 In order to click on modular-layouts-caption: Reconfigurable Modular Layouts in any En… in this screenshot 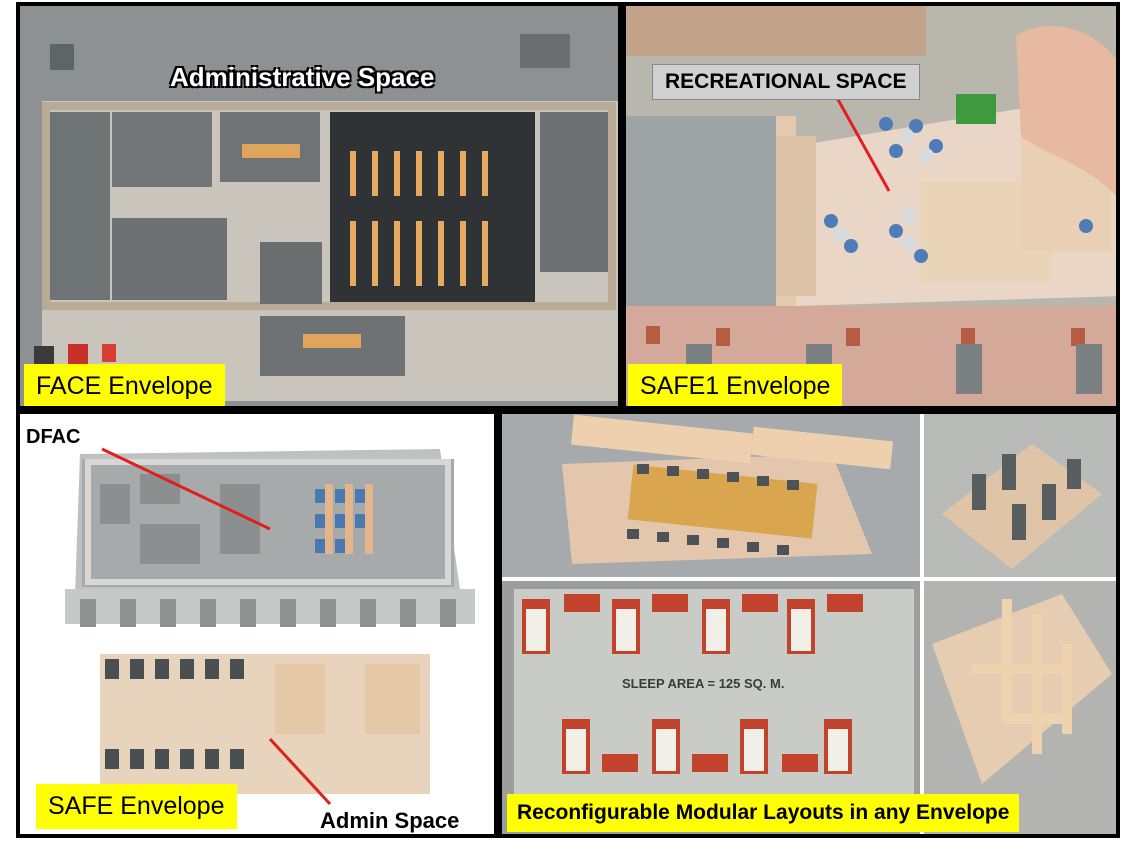, I will do `click(763, 813)`.